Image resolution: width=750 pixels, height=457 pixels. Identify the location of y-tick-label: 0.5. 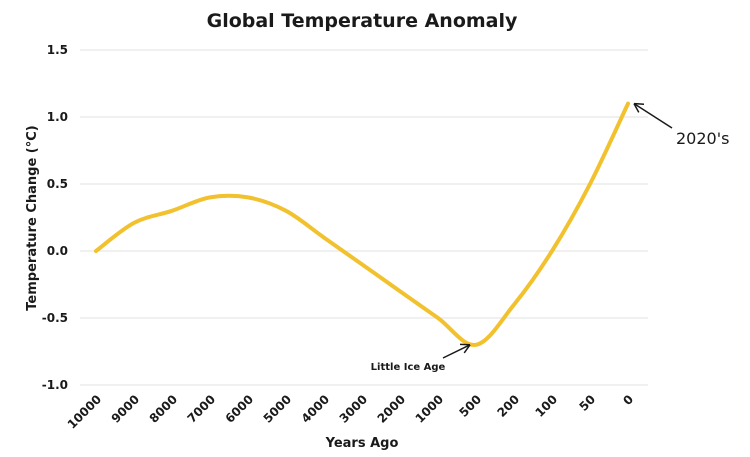
(57, 184).